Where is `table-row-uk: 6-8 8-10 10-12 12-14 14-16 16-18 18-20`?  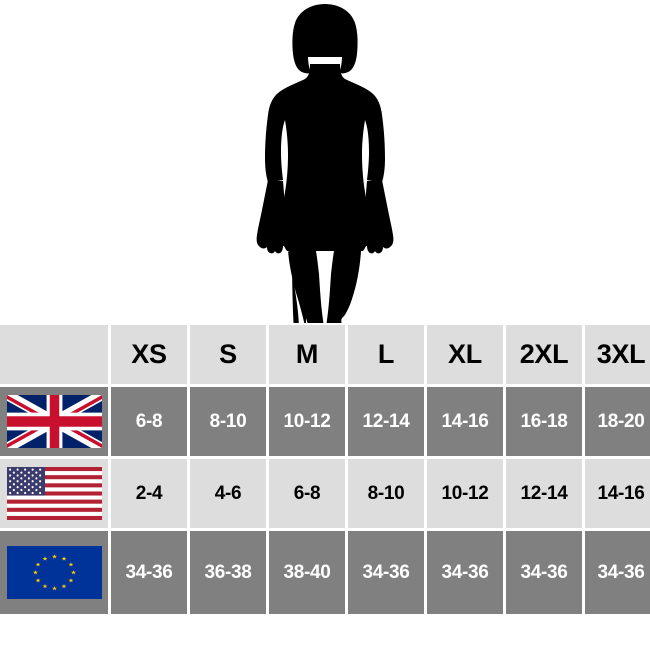
table-row-uk: 6-8 8-10 10-12 12-14 14-16 16-18 18-20 is located at coordinates (325, 423).